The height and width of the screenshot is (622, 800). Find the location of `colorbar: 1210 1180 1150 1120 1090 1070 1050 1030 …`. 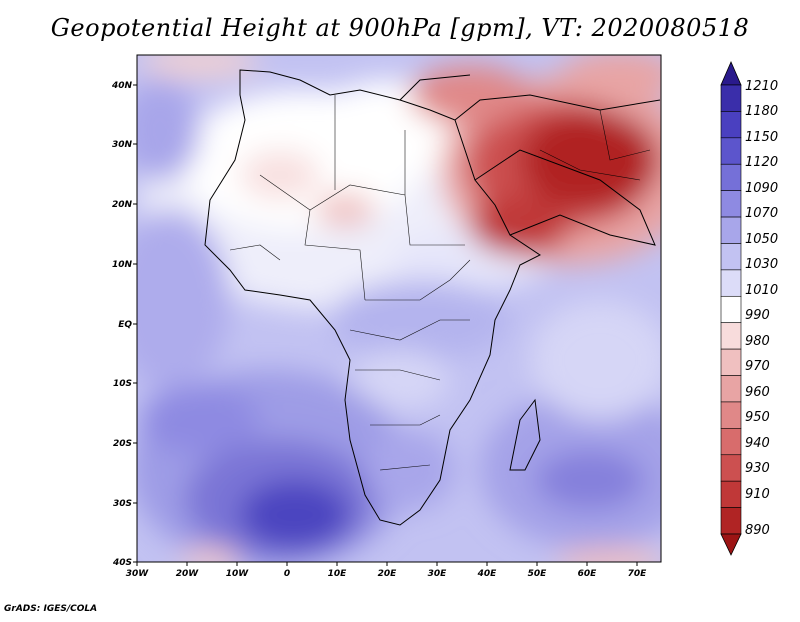

colorbar: 1210 1180 1150 1120 1090 1070 1050 1030 … is located at coordinates (749, 308).